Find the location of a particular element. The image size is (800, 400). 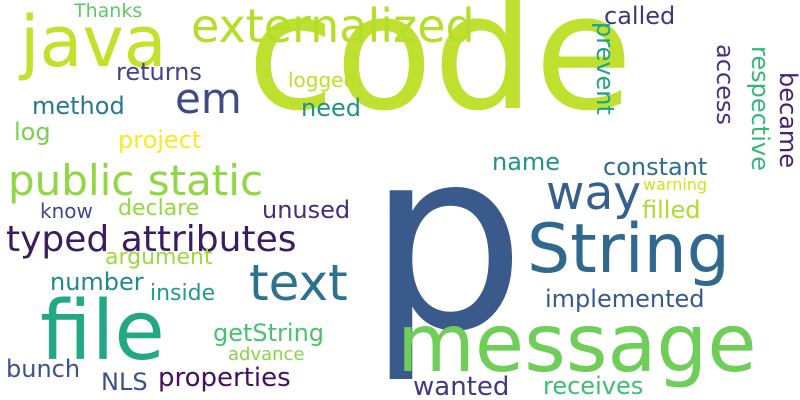

word-typed-attributes: typed attributes is located at coordinates (151, 239).